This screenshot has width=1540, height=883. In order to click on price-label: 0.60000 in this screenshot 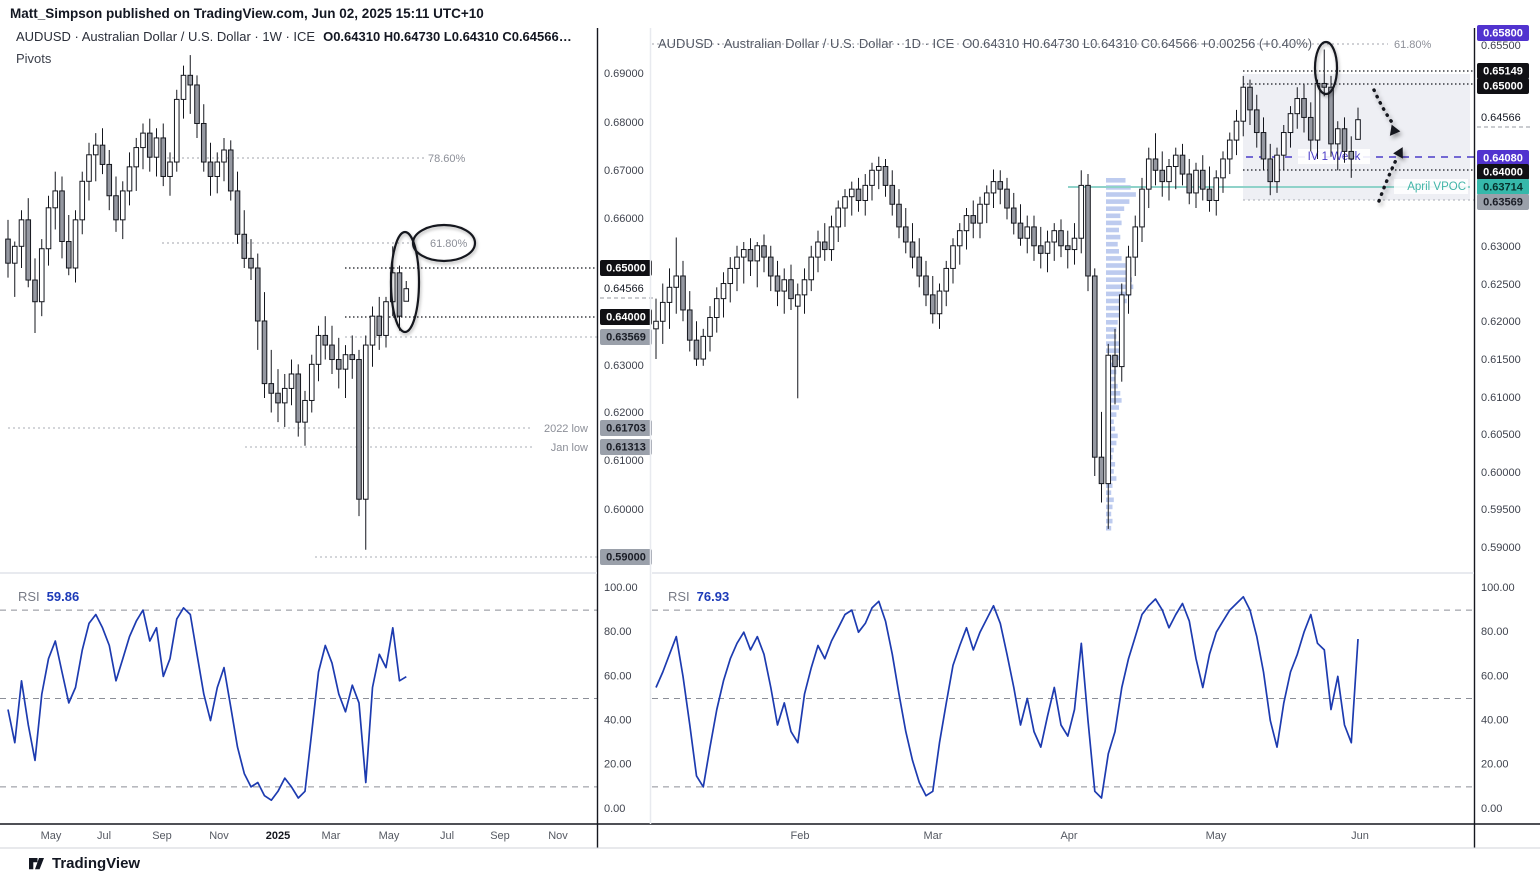, I will do `click(1501, 473)`.